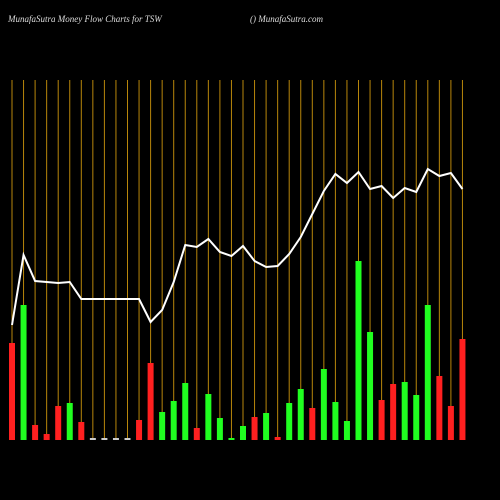 The image size is (500, 500). I want to click on chart-subtitle: () MunafaSutra.com, so click(286, 19).